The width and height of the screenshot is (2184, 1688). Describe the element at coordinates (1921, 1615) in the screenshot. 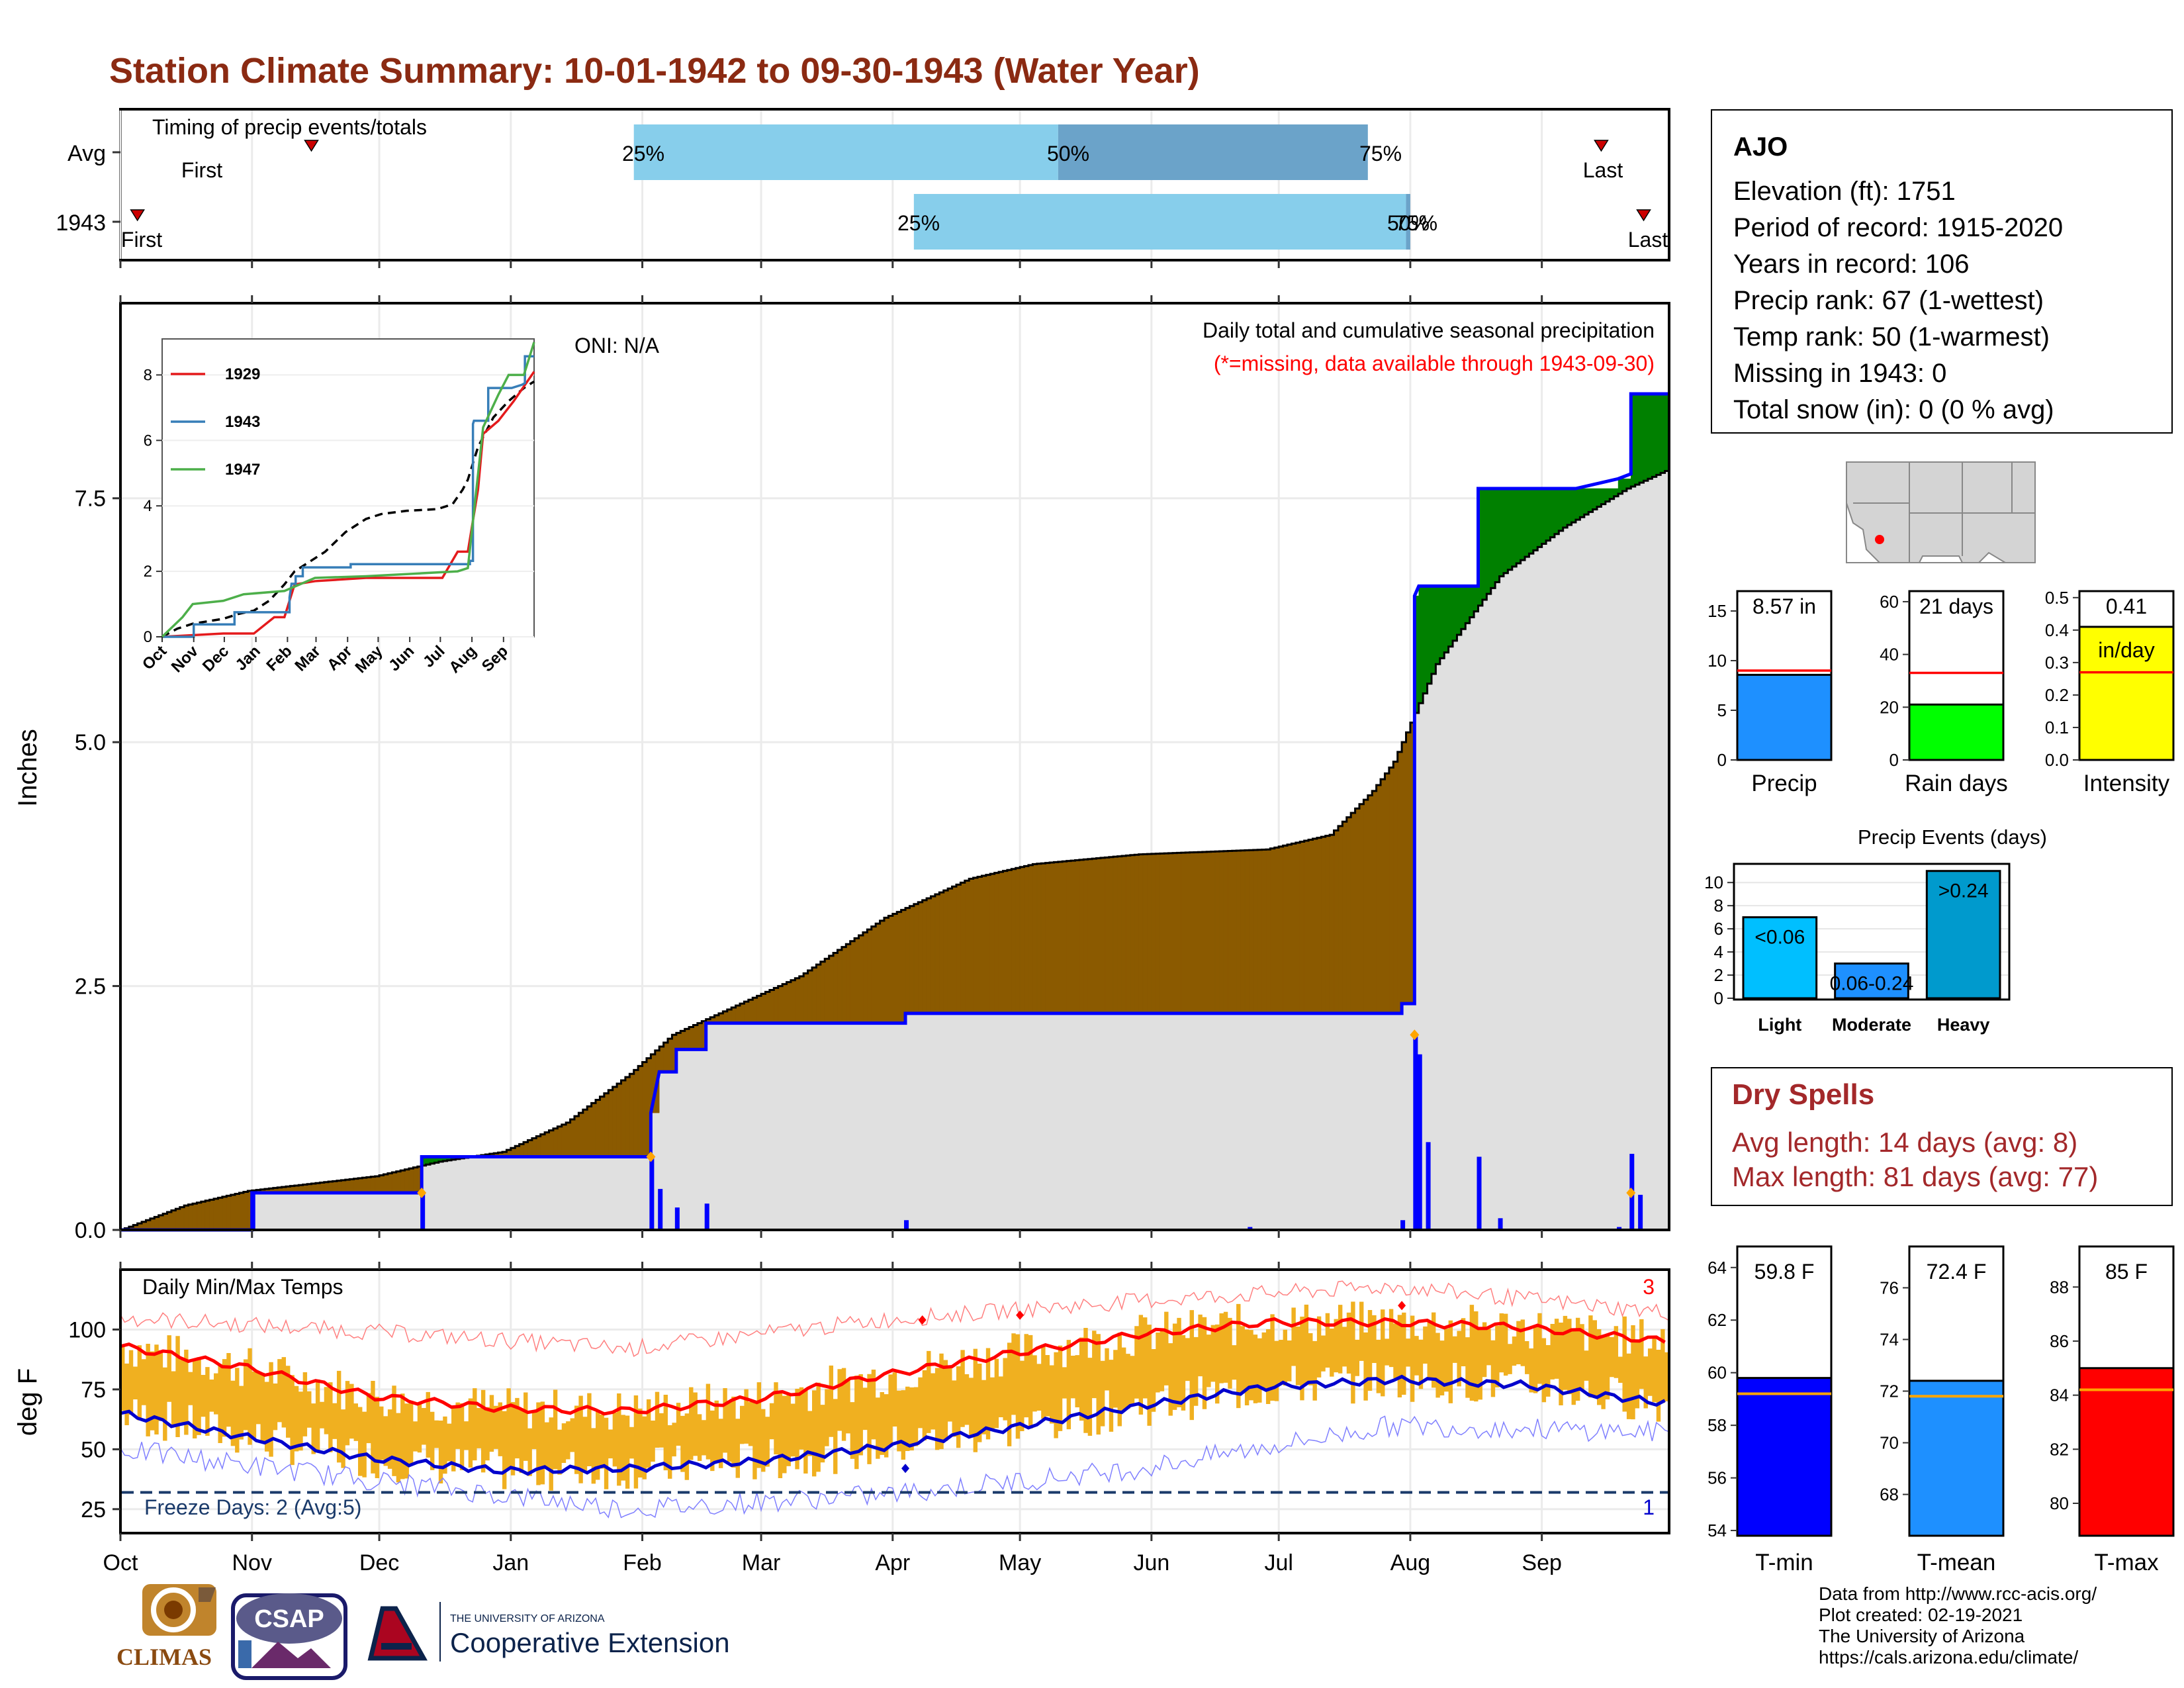

I see `credit-plot-created: Plot created: 02-19-2021` at that location.